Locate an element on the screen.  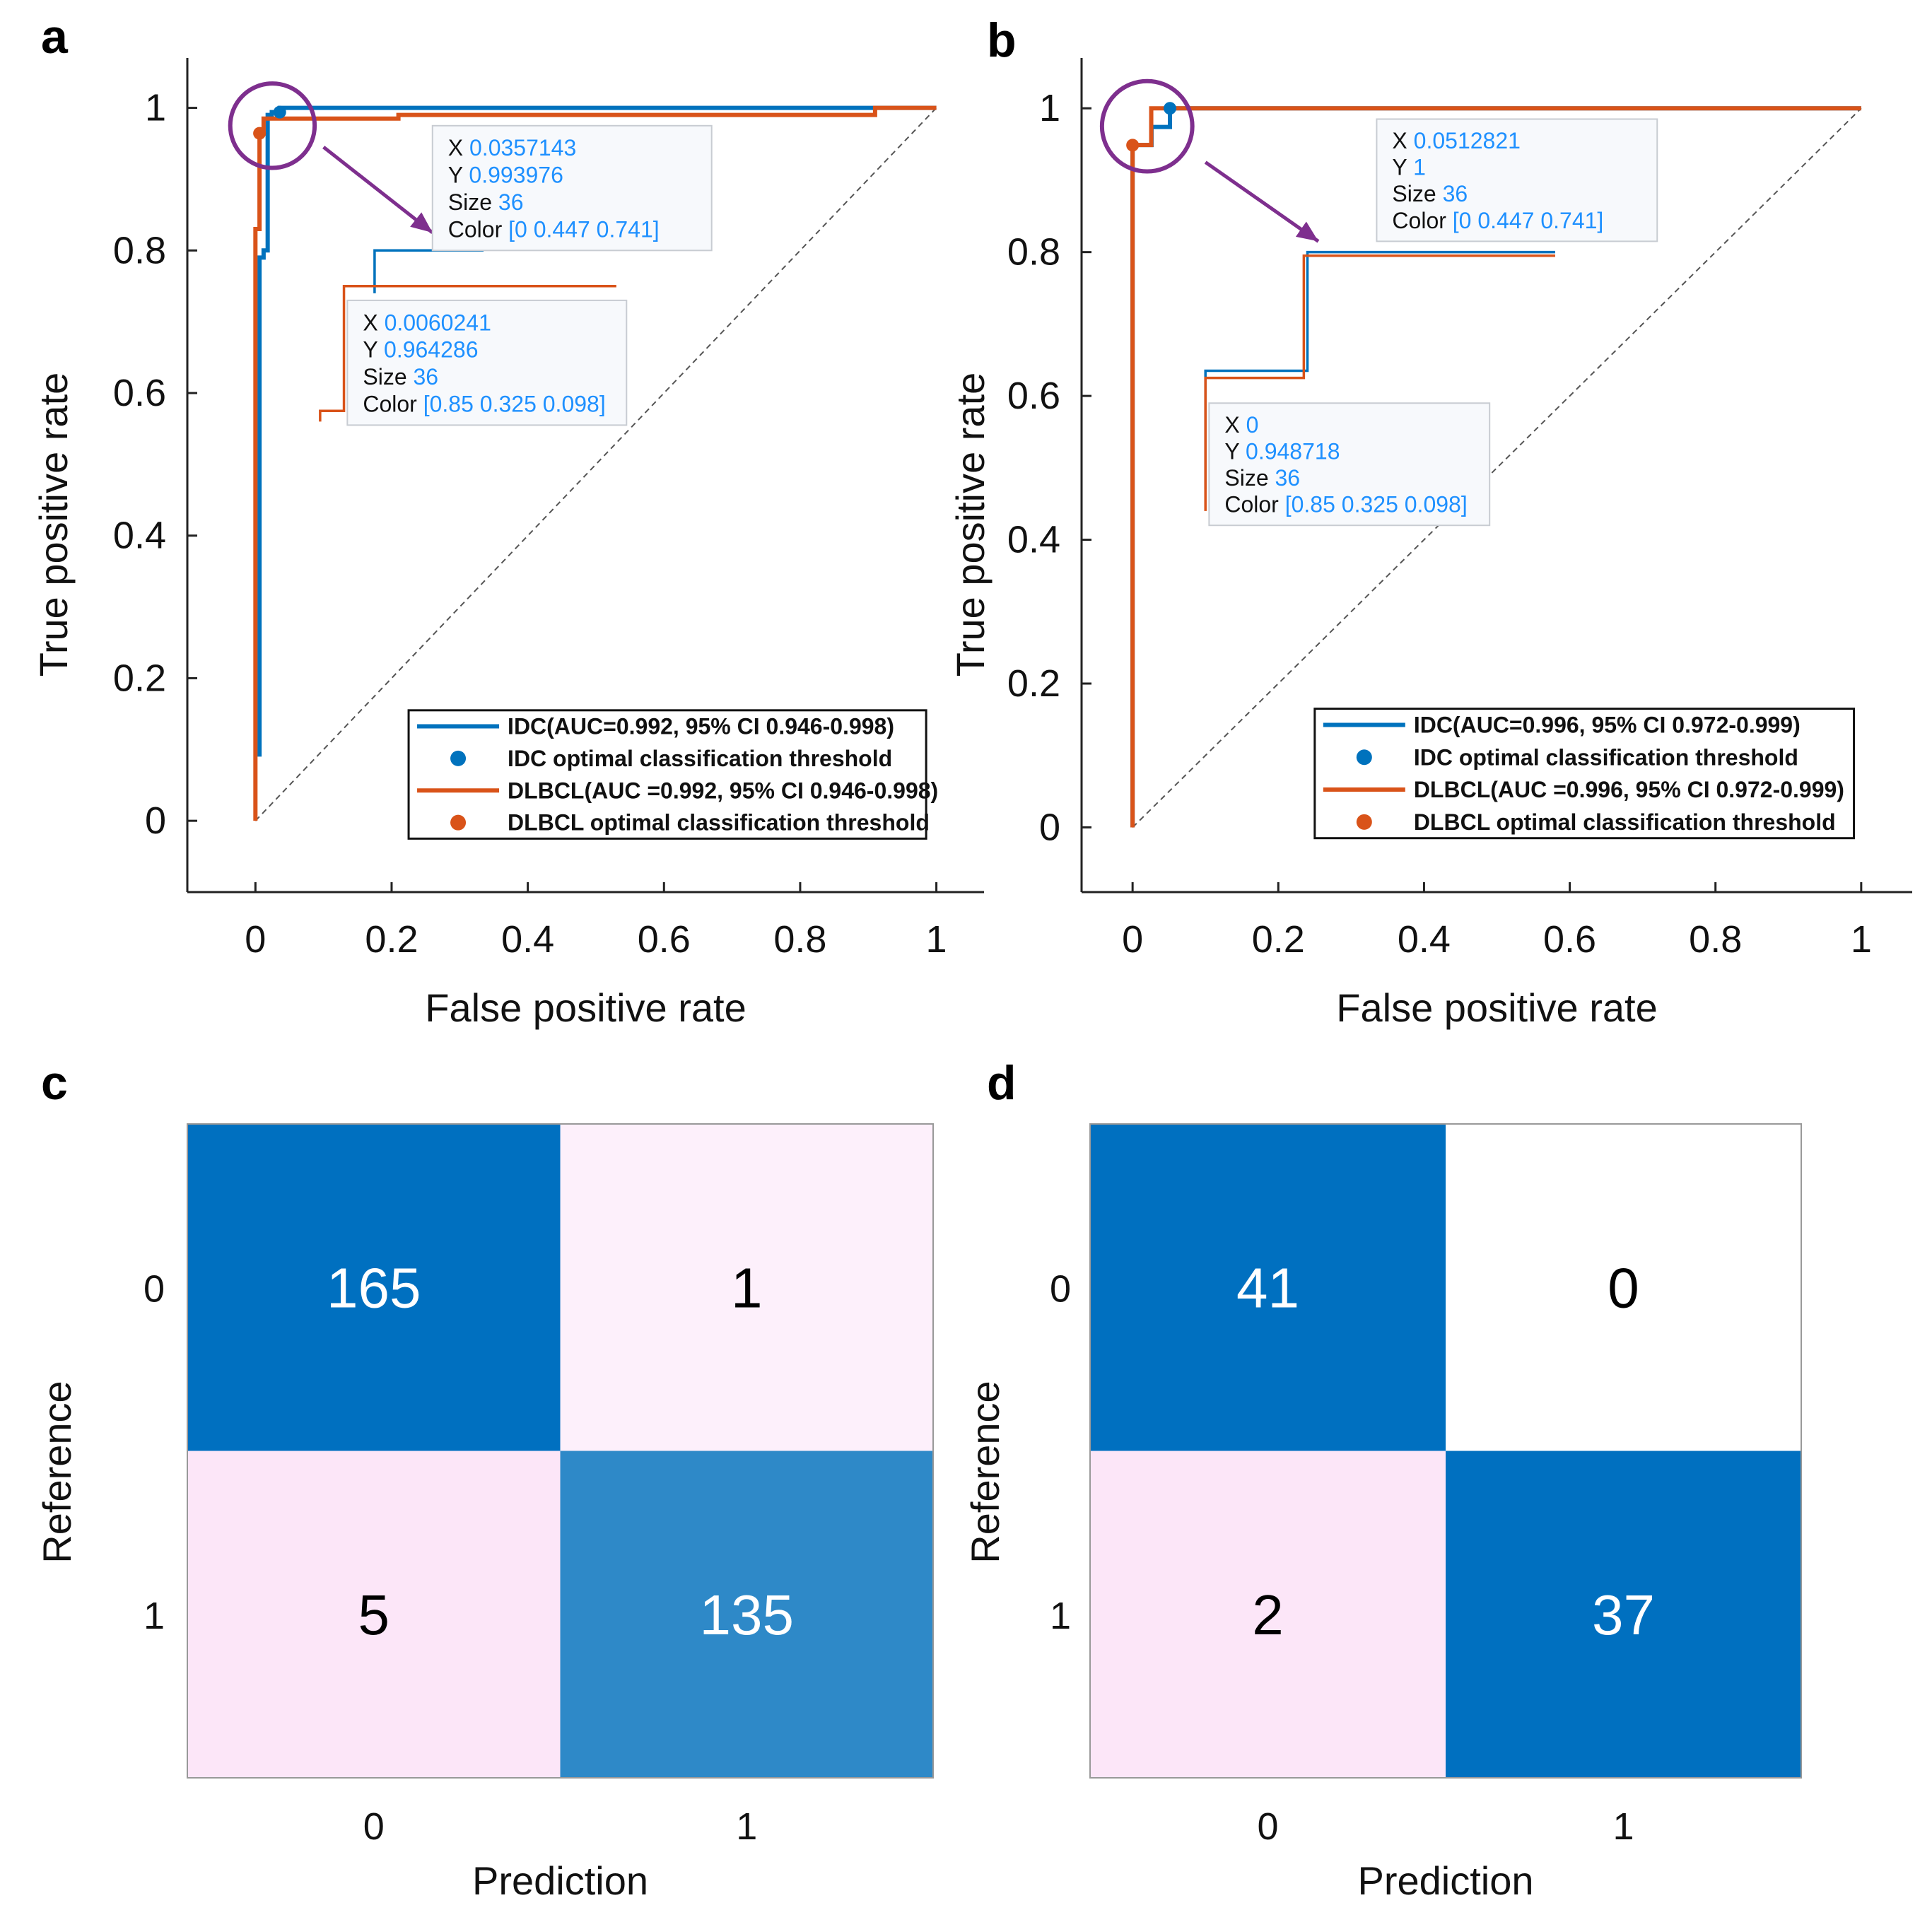
cell-count: 0 is located at coordinates (1624, 1287).